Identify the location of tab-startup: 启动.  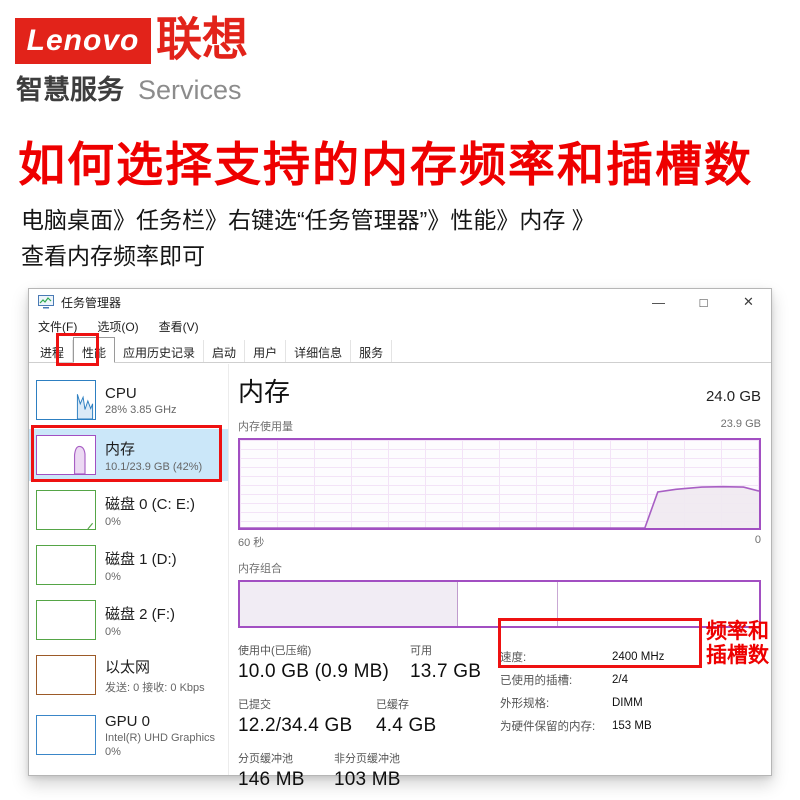
(225, 351).